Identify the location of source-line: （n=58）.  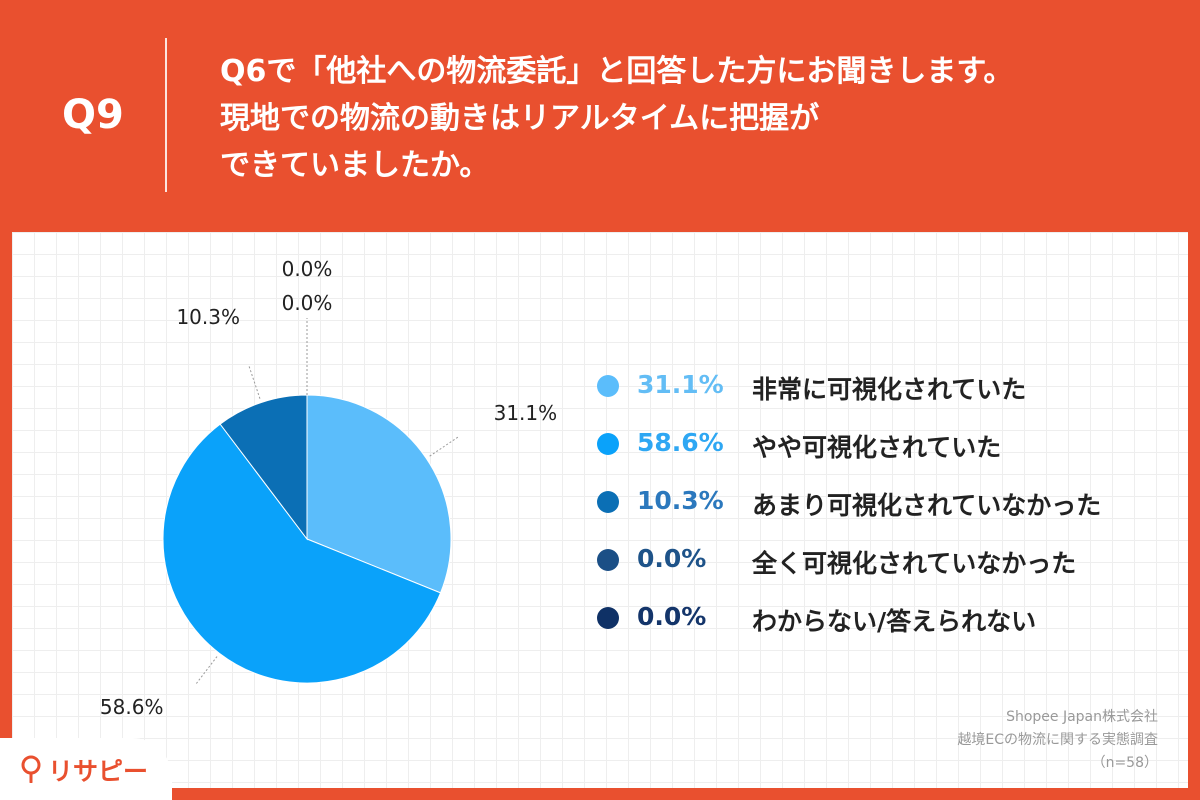
(1124, 763).